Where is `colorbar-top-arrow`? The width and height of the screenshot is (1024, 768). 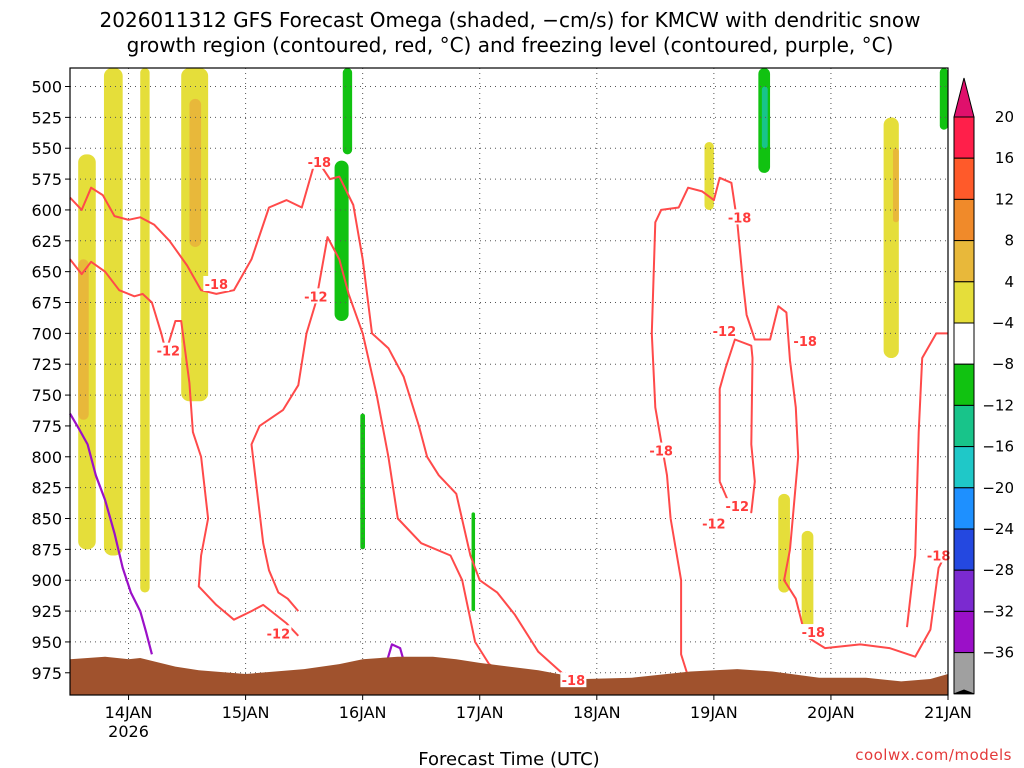
colorbar-top-arrow is located at coordinates (964, 97).